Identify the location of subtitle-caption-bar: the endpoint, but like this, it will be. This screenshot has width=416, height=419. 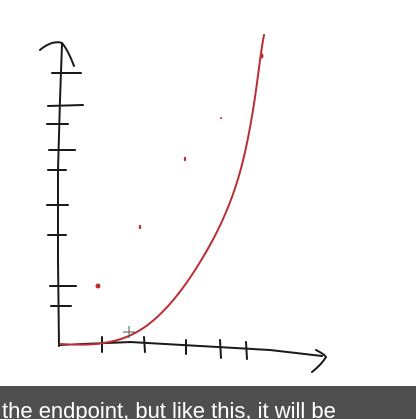
(208, 402).